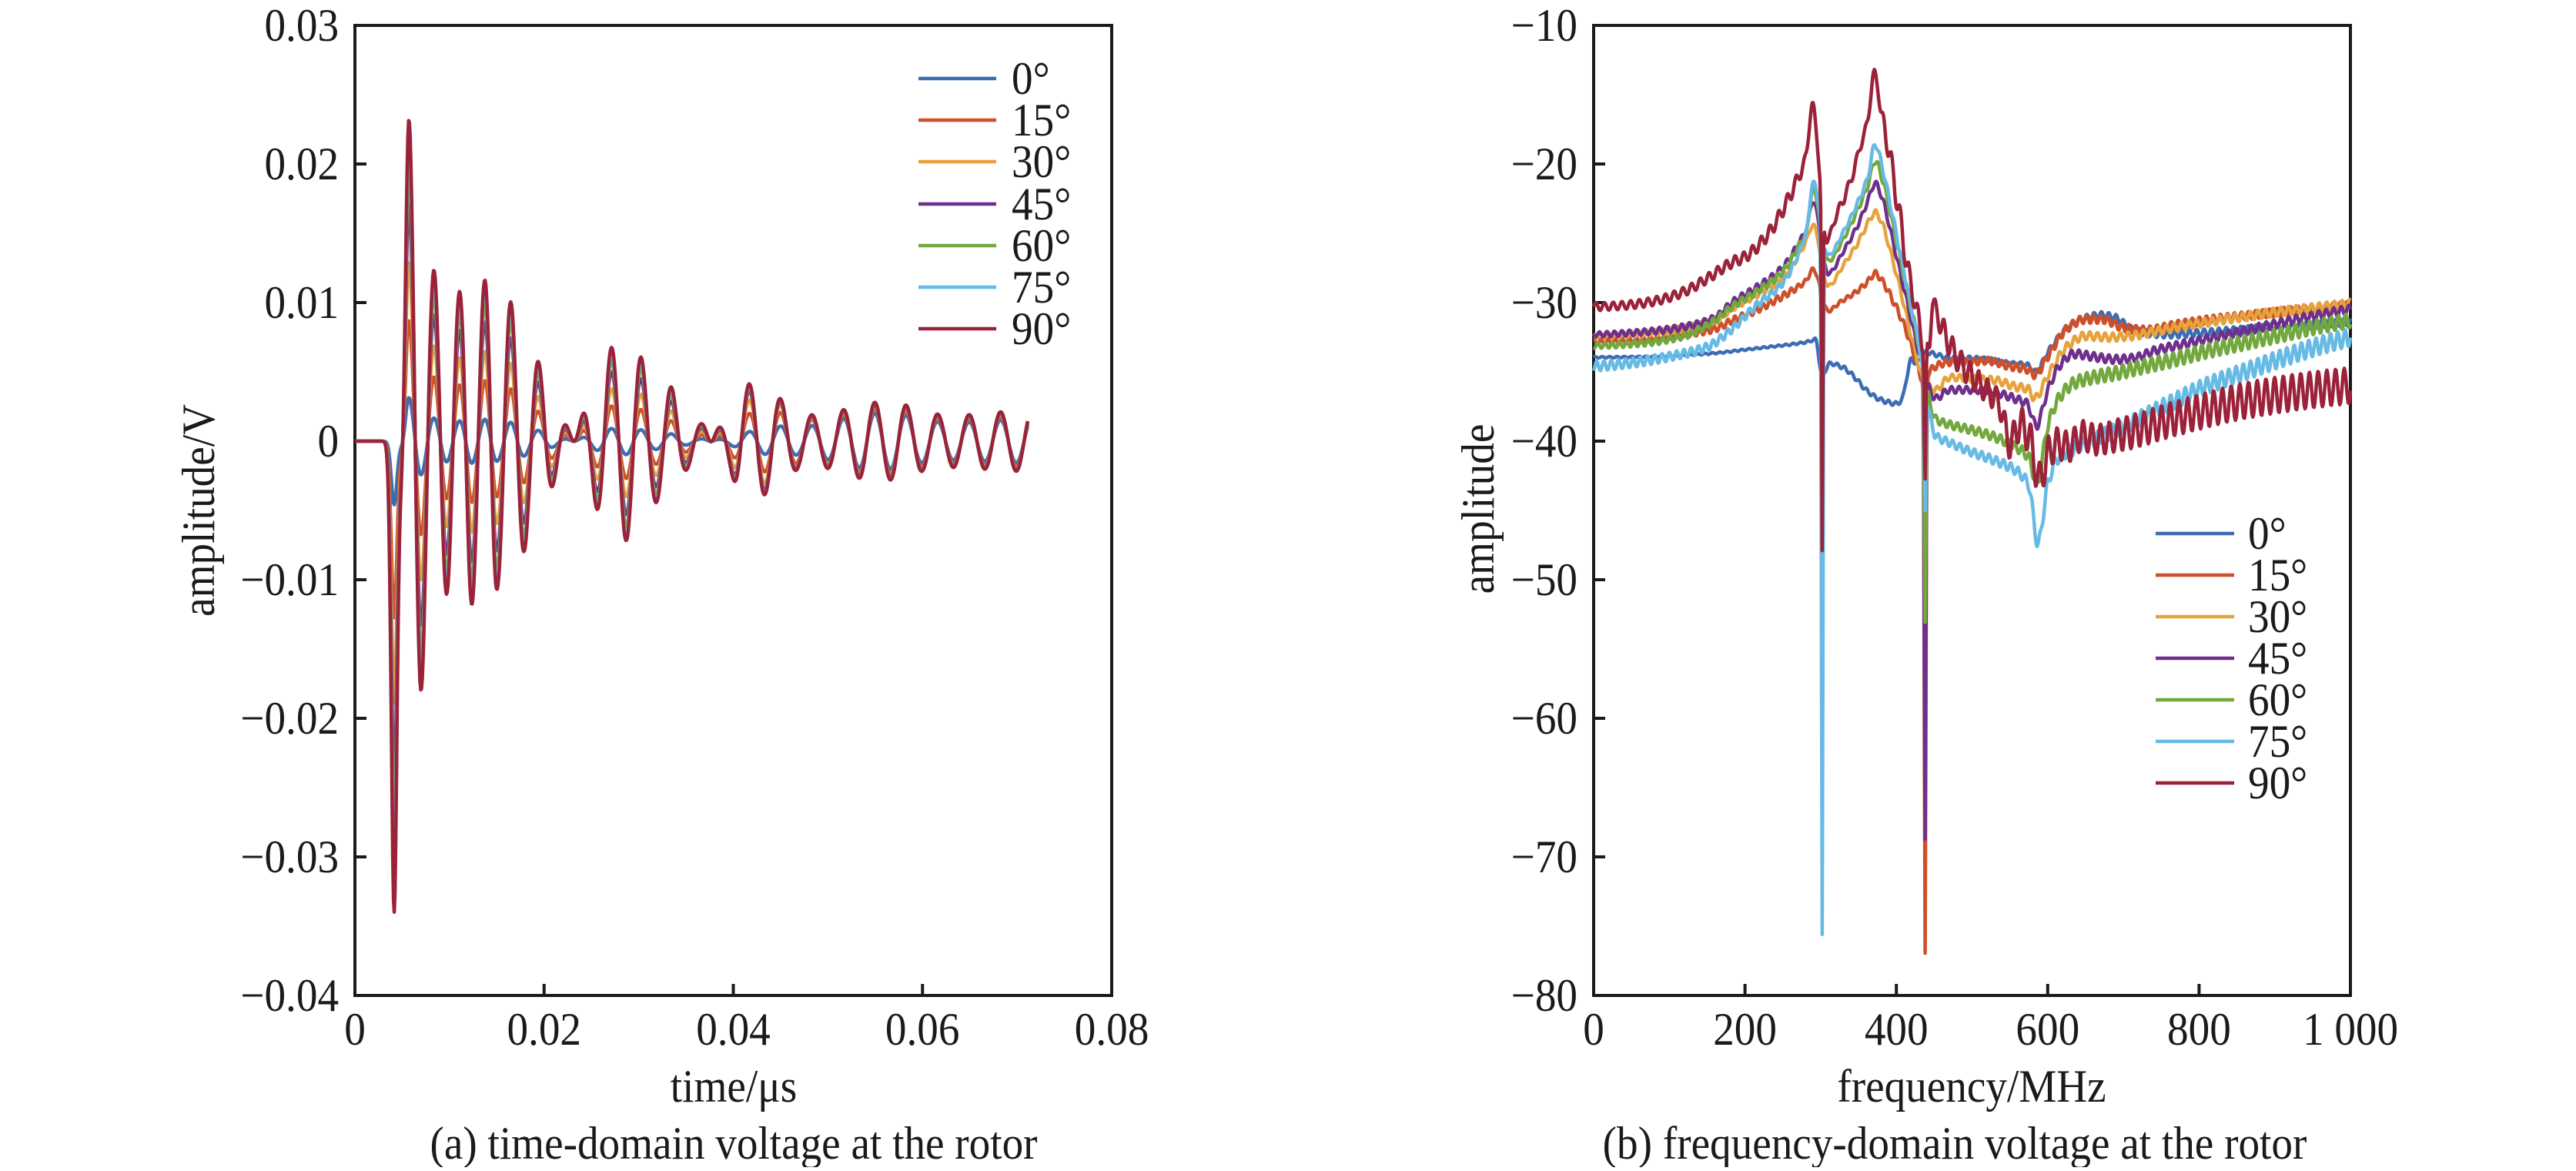 Image resolution: width=2576 pixels, height=1171 pixels. Describe the element at coordinates (1544, 303) in the screenshot. I see `svg-text: −30` at that location.